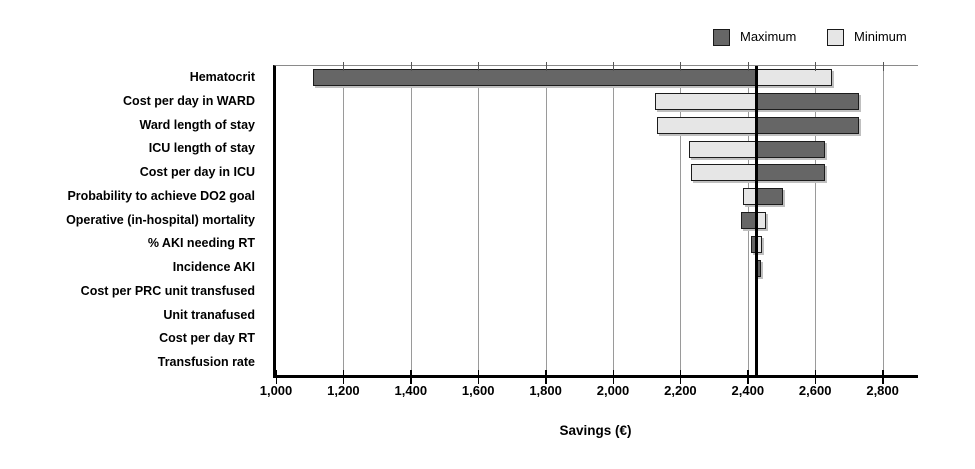 The height and width of the screenshot is (469, 975). I want to click on legend-maximum-swatch, so click(721, 37).